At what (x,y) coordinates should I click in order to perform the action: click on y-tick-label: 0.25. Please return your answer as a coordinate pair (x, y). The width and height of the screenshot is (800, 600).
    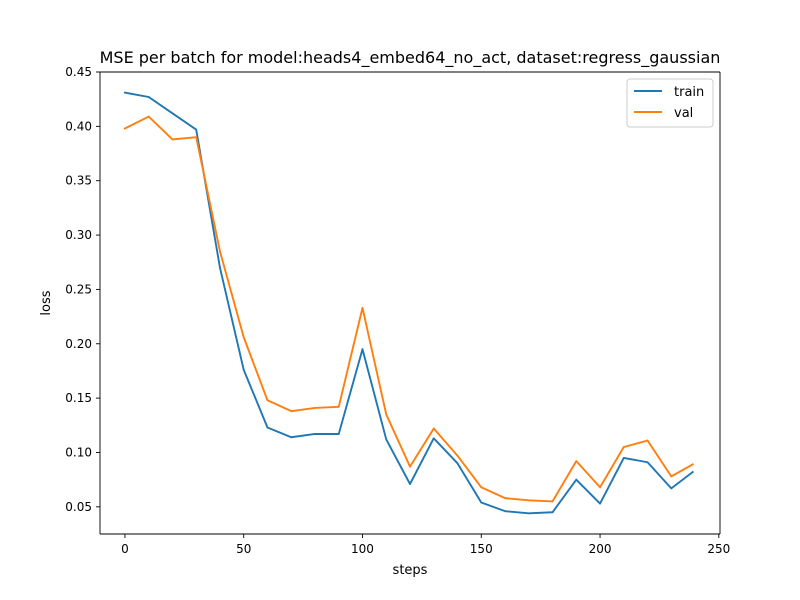
    Looking at the image, I should click on (78, 289).